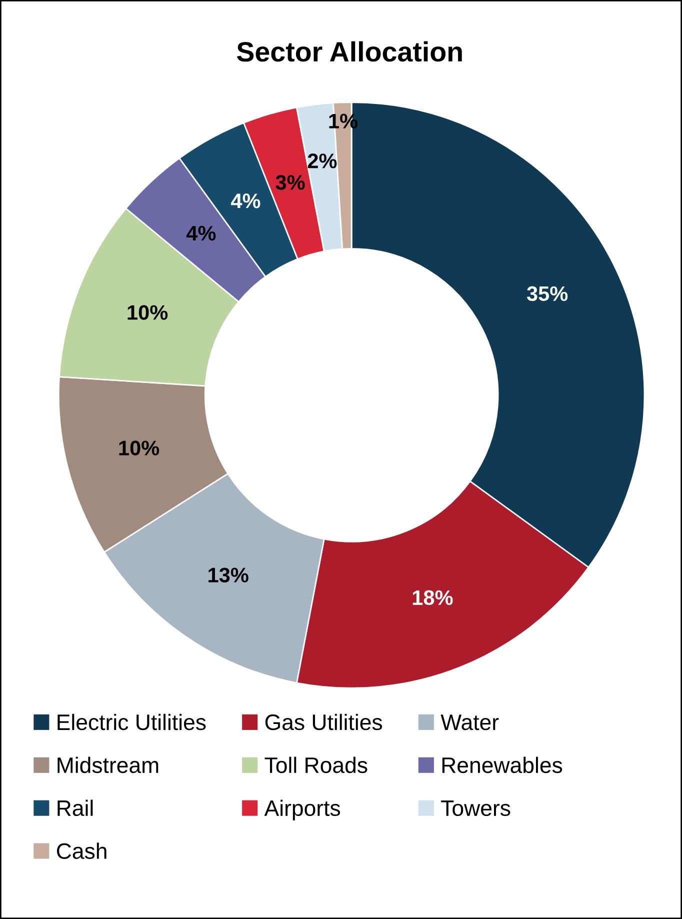  I want to click on legend-label: Airports, so click(302, 810).